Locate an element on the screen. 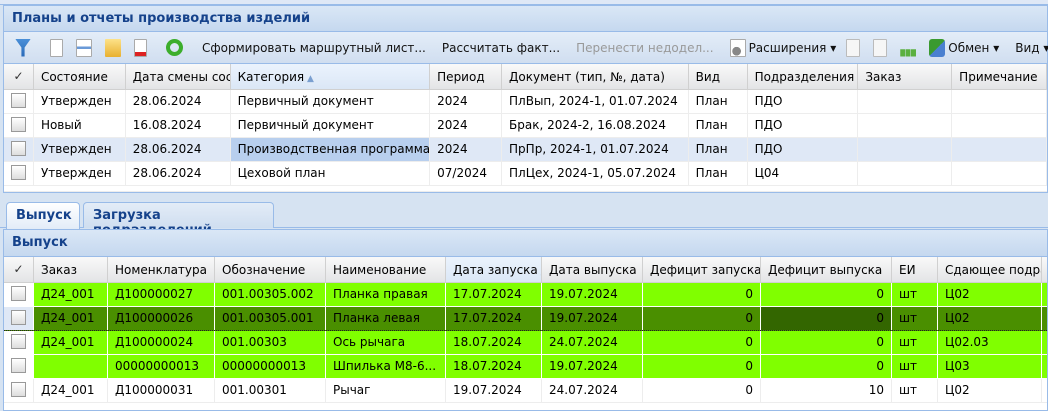 This screenshot has width=1048, height=411. open-button is located at coordinates (114, 48).